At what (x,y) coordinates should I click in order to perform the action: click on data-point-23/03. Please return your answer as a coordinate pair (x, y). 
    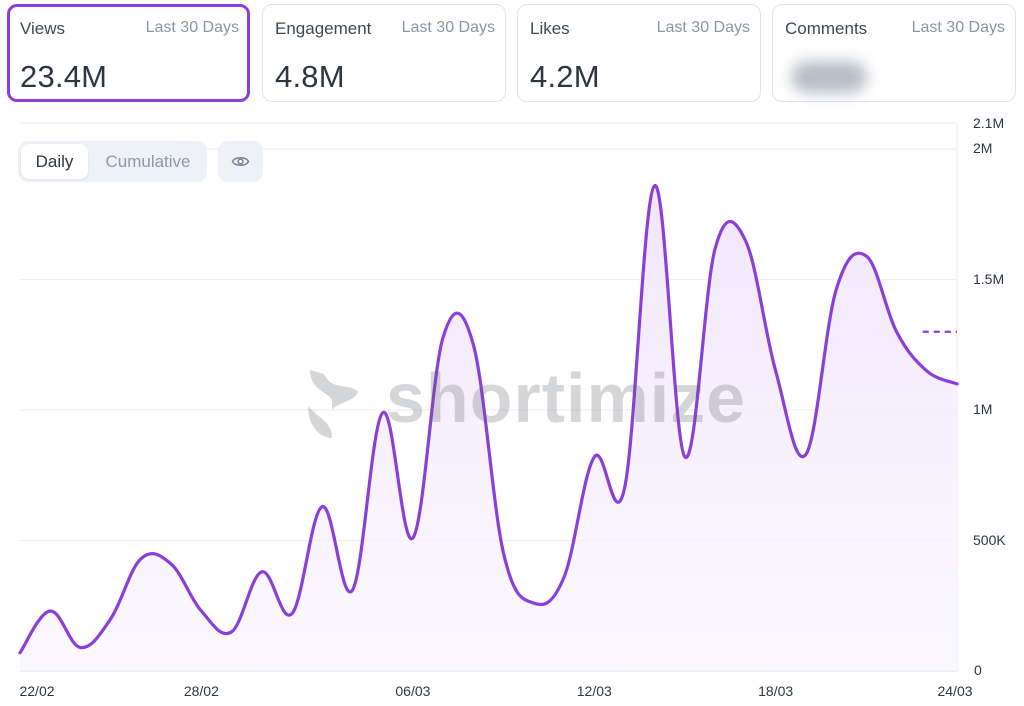
    Looking at the image, I should click on (927, 371).